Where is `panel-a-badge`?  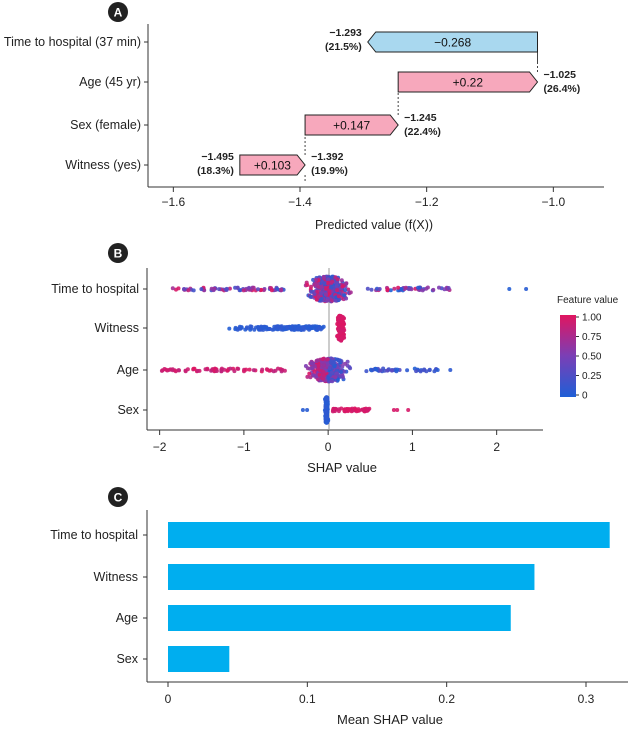 panel-a-badge is located at coordinates (118, 12).